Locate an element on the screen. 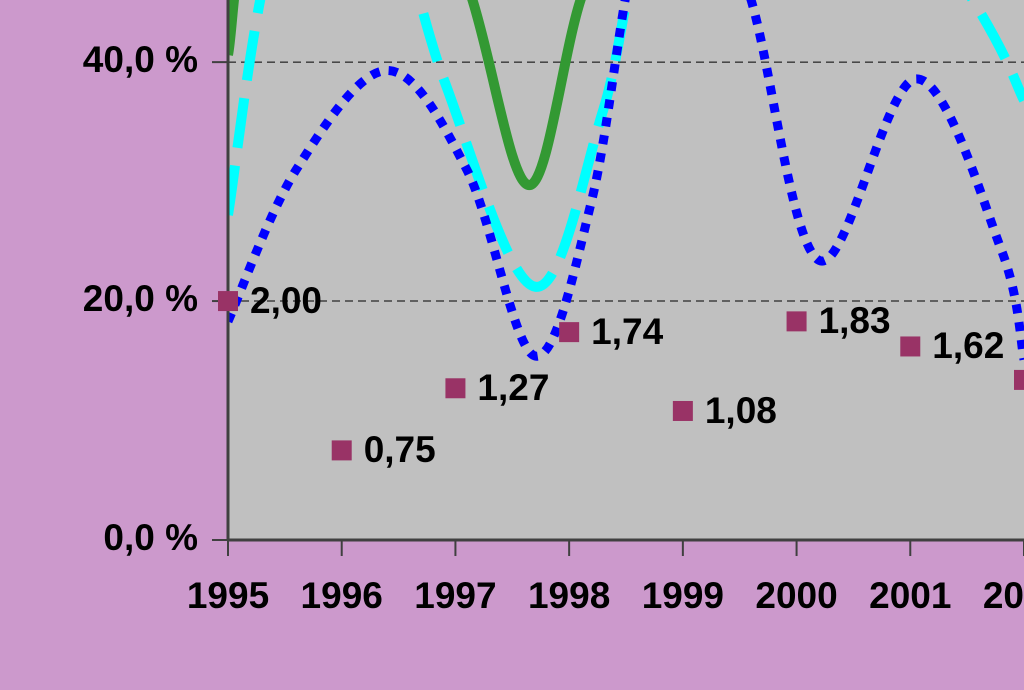 This screenshot has height=690, width=1024. y-tick-label: 0,0 % is located at coordinates (150, 537).